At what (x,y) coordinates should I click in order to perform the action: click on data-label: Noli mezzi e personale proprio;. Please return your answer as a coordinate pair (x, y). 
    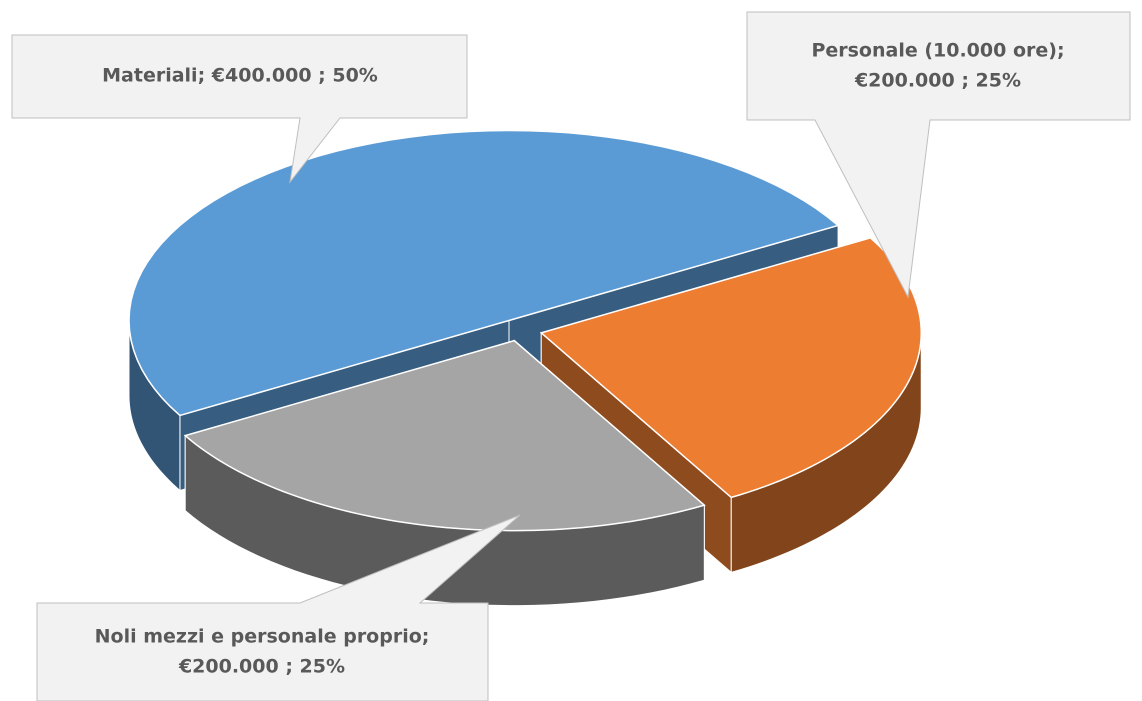
    Looking at the image, I should click on (262, 637).